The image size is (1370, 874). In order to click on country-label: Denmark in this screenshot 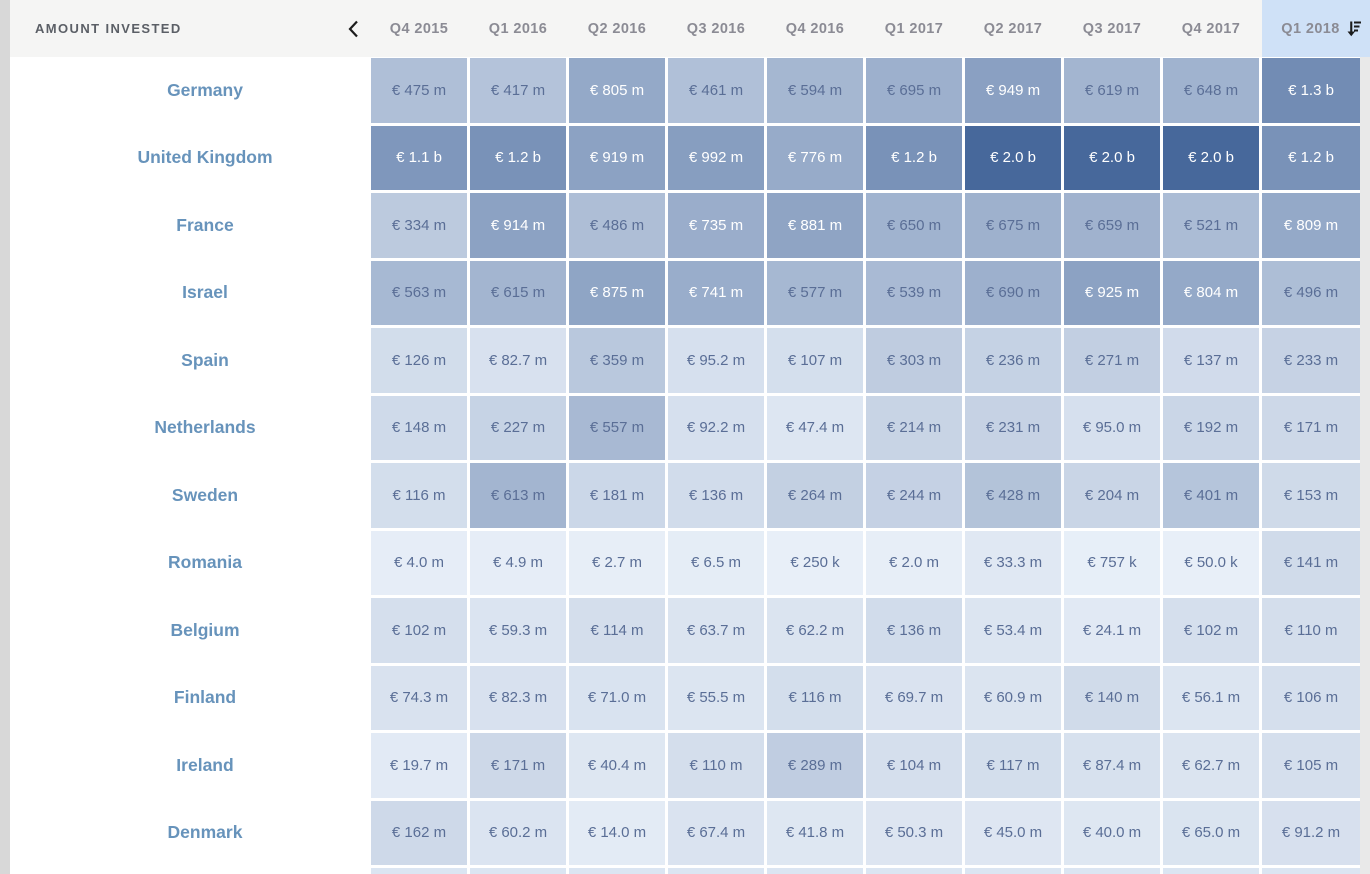, I will do `click(205, 832)`.